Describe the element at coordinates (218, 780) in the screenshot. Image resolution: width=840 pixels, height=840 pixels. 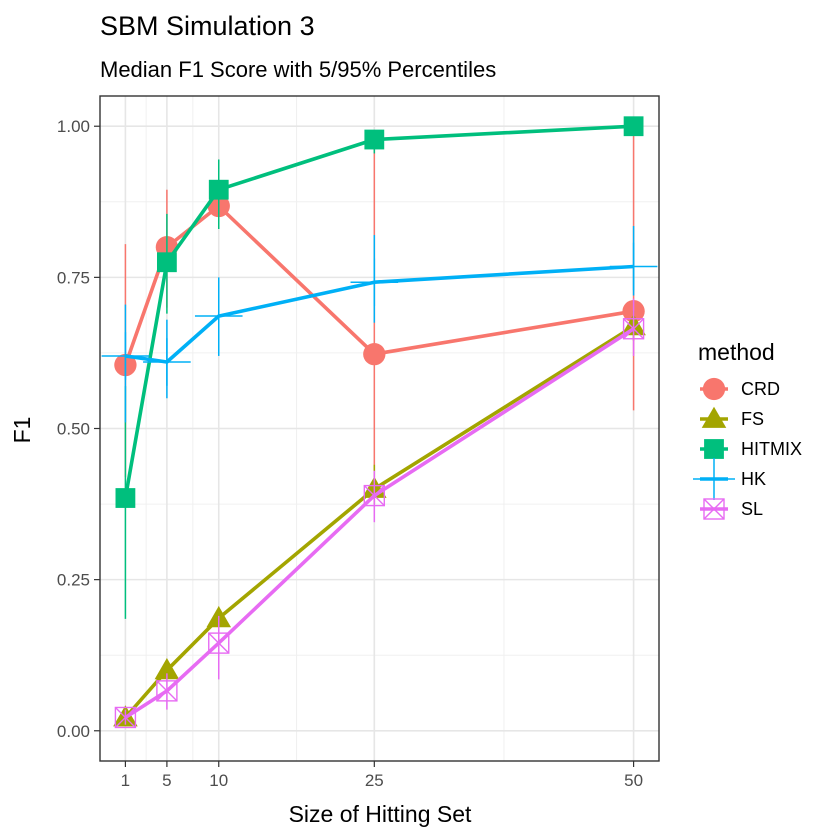
I see `x-tick-label: 10` at that location.